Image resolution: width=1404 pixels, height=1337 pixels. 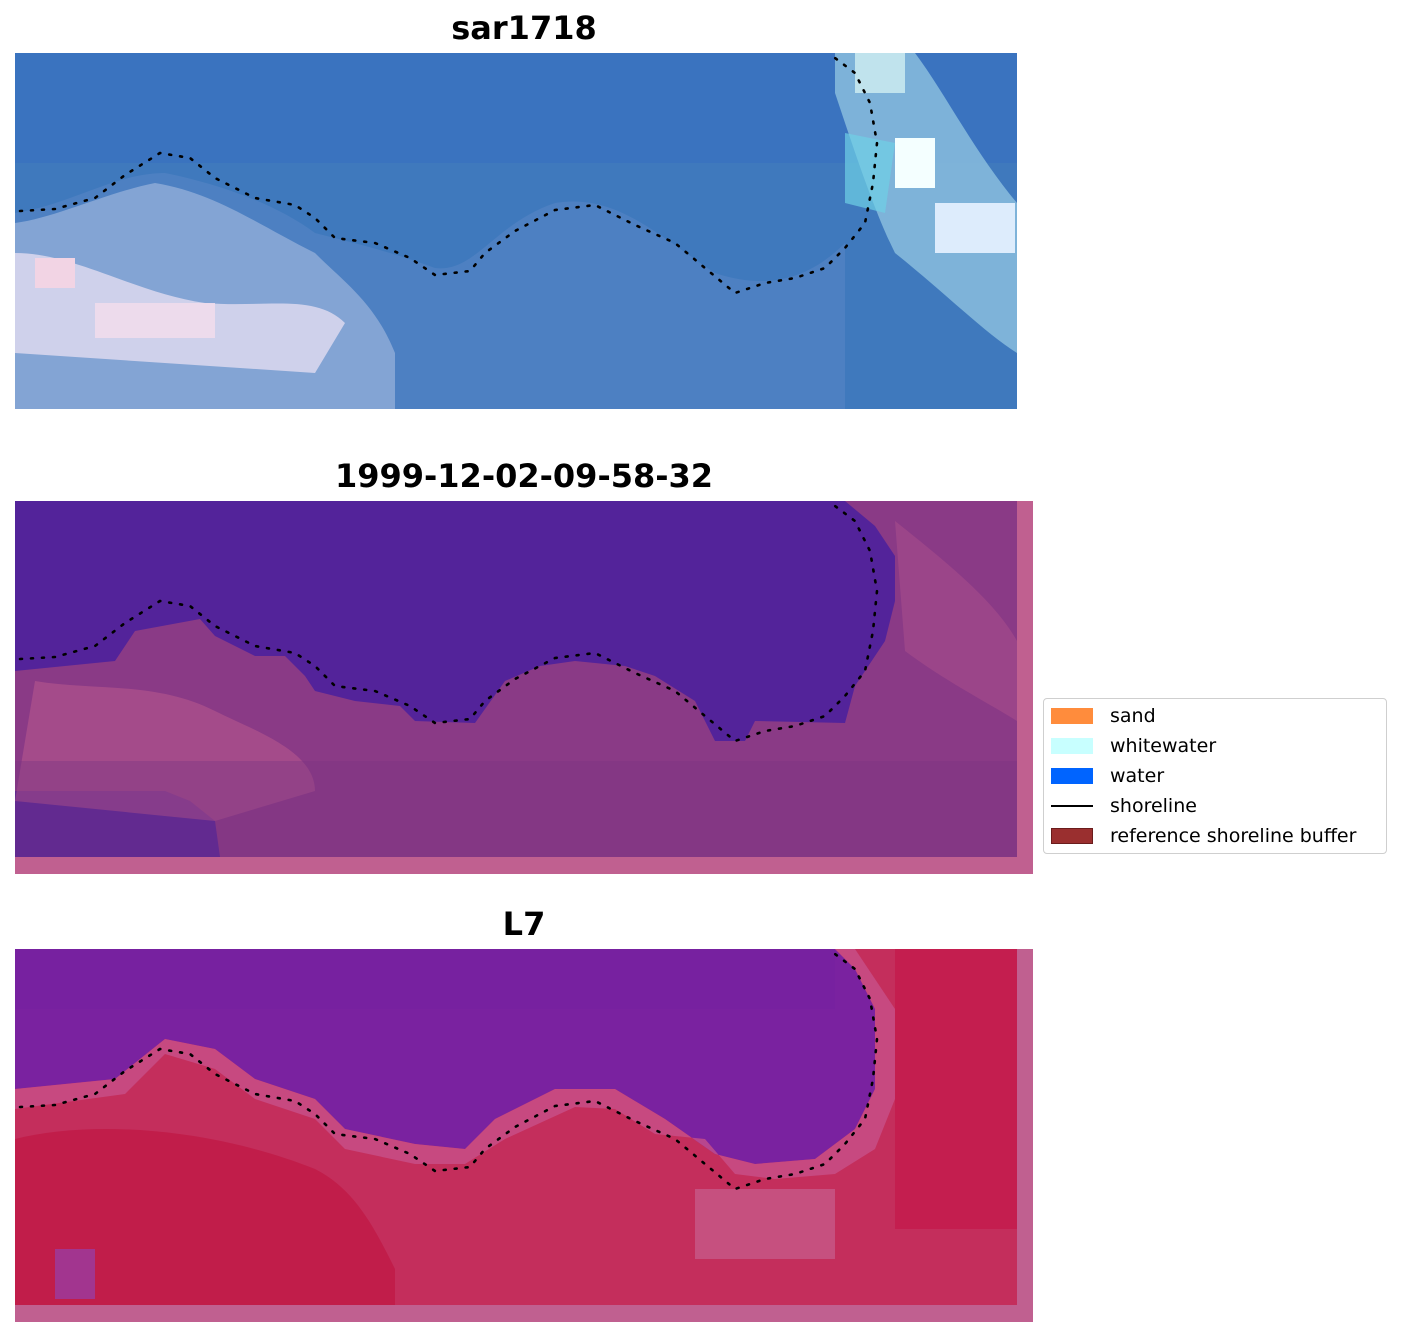 What do you see at coordinates (524, 28) in the screenshot?
I see `panel-1-title: sar1718` at bounding box center [524, 28].